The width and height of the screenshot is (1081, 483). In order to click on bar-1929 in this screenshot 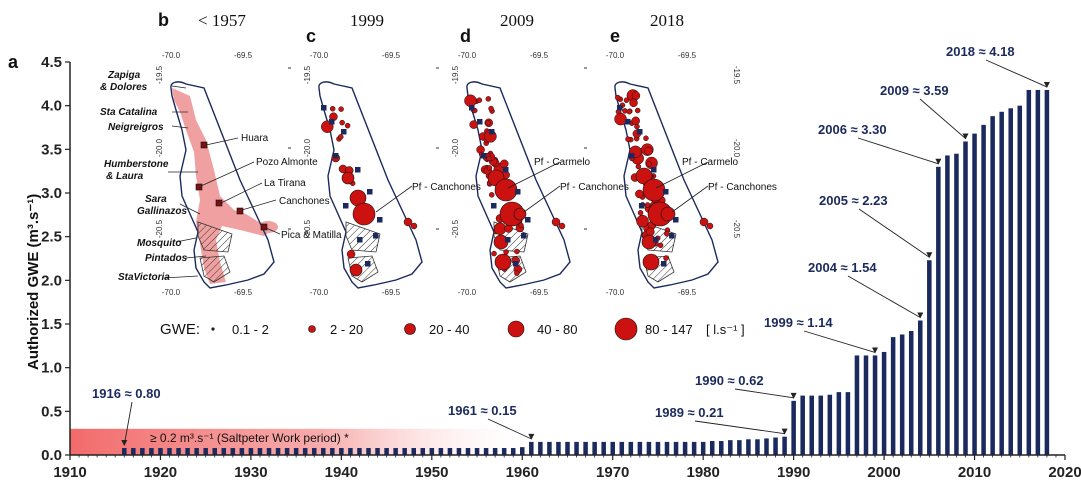, I will do `click(242, 451)`.